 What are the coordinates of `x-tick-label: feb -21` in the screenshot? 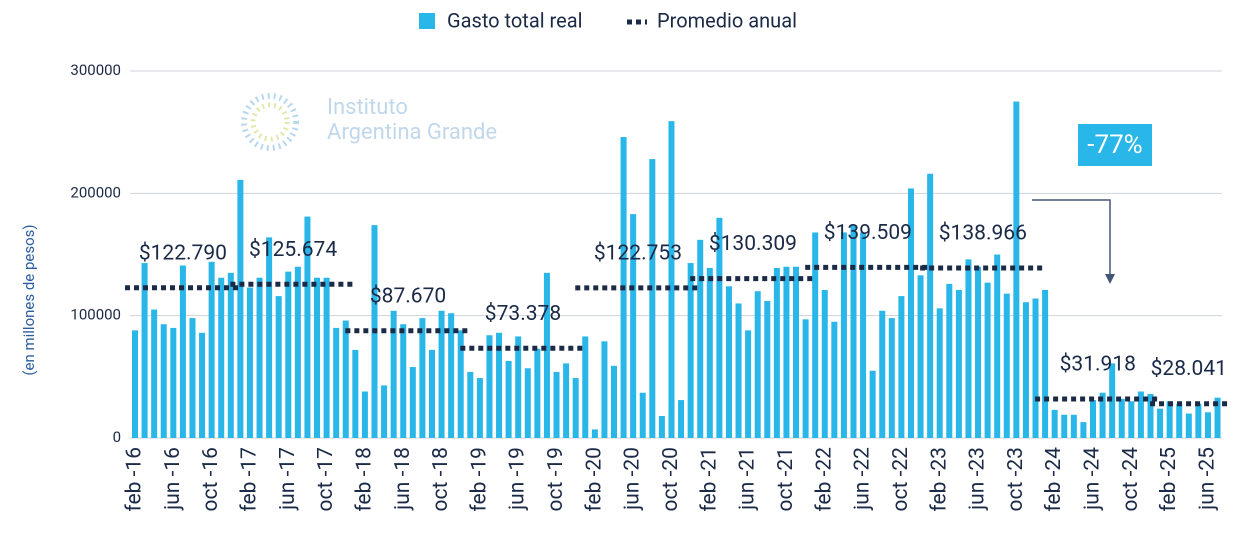 It's located at (709, 479).